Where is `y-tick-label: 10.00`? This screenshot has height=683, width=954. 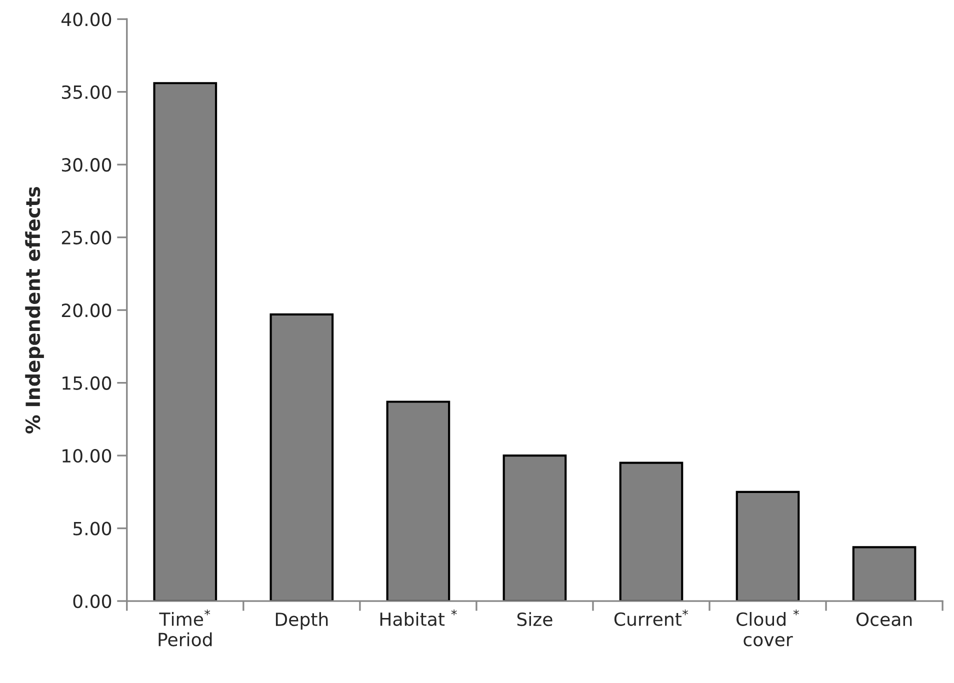
y-tick-label: 10.00 is located at coordinates (87, 456).